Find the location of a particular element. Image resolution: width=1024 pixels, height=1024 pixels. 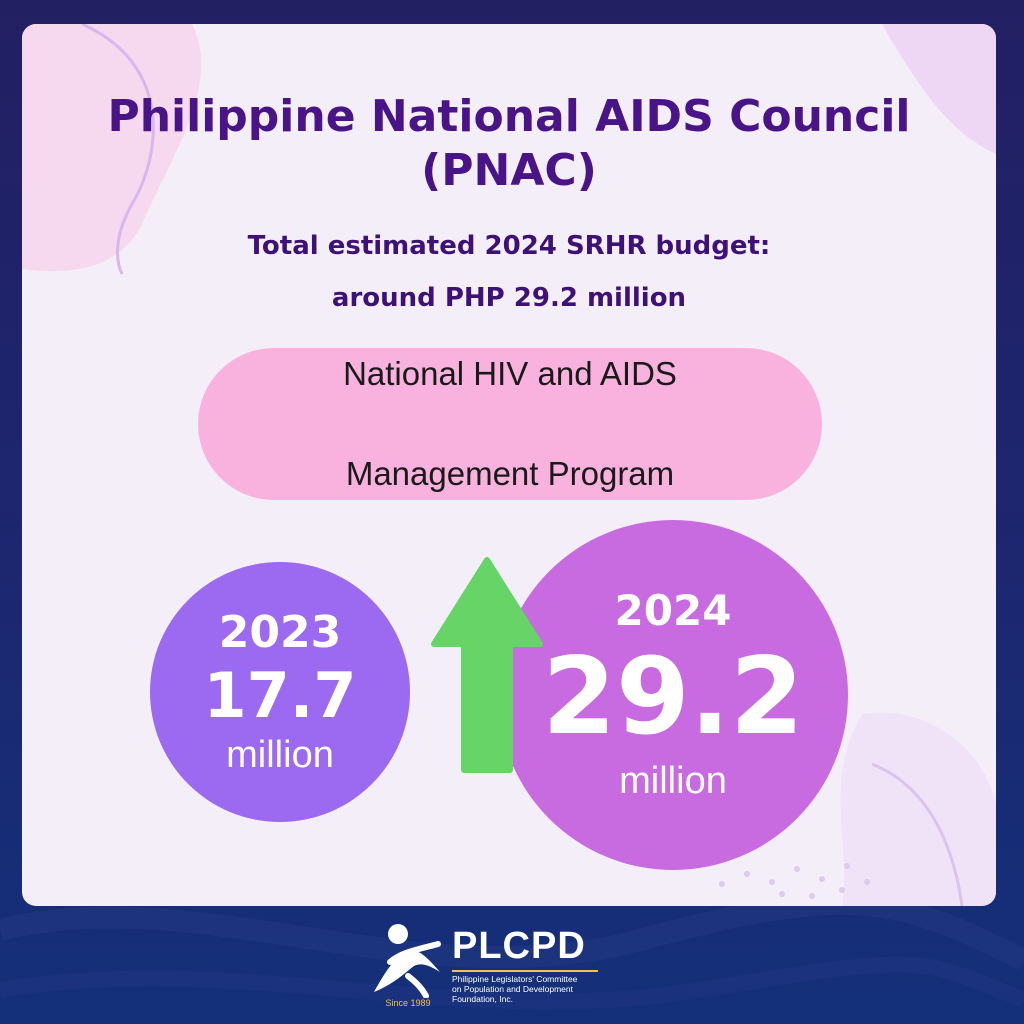

program-label: National HIV and AIDS Management Program is located at coordinates (510, 424).